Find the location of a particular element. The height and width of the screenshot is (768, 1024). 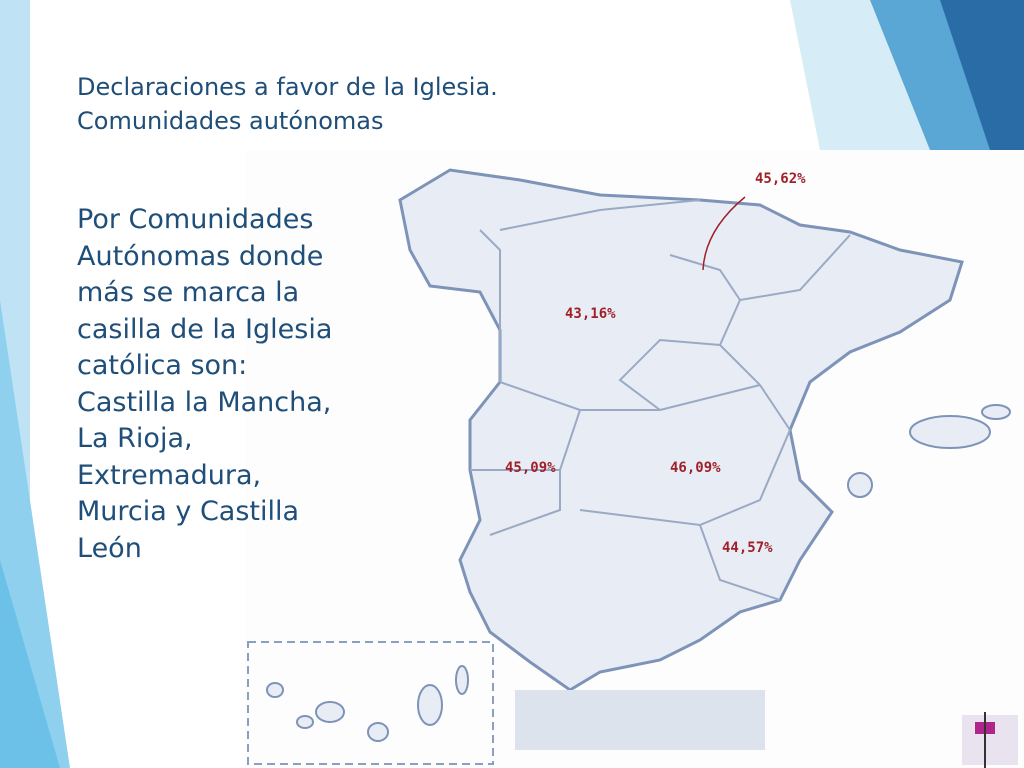

map-label: 46,09% is located at coordinates (695, 468).